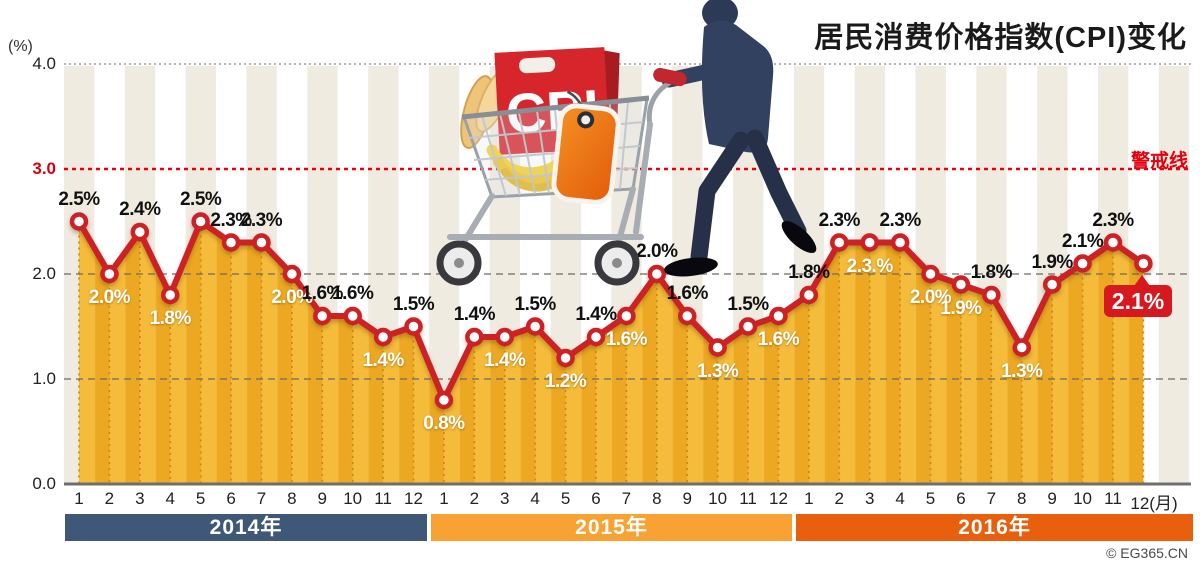  What do you see at coordinates (659, 103) in the screenshot?
I see `cart-handle-tube` at bounding box center [659, 103].